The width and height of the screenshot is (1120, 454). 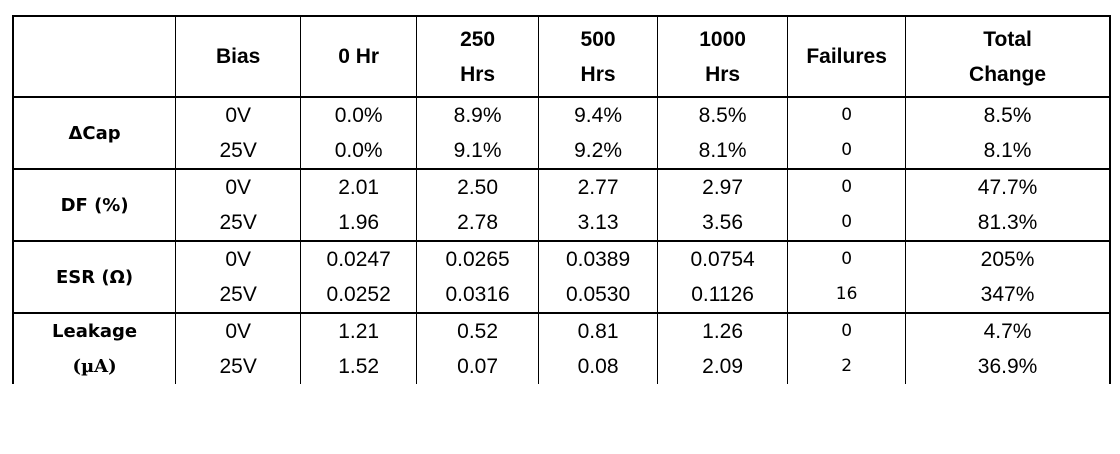 I want to click on table-row: (µA) 25V 1.52 0.07 0.08 2.09 2 36.9%, so click(x=562, y=366).